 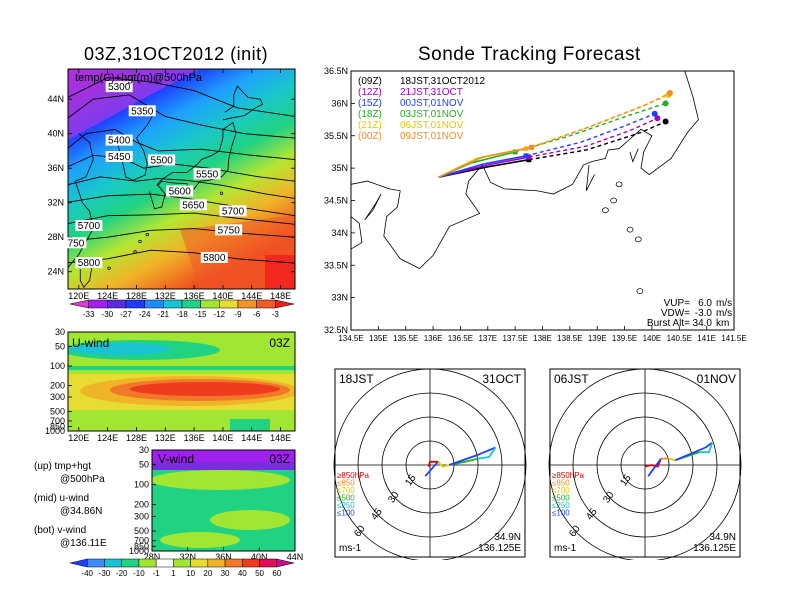 I want to click on pressure-label: 200, so click(x=141, y=505).